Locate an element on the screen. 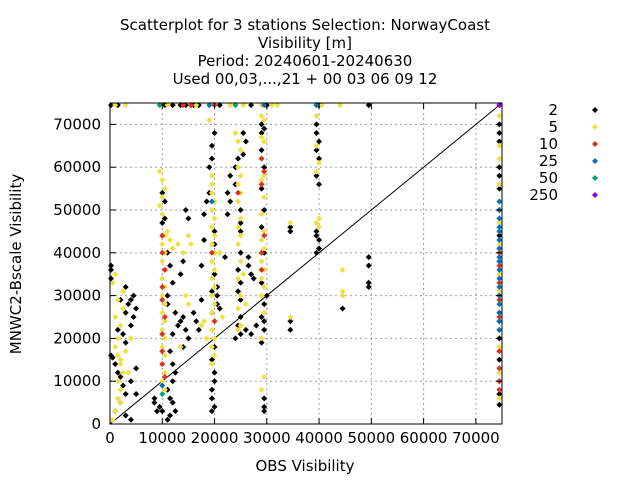 The height and width of the screenshot is (480, 640). legend-label: 50 is located at coordinates (548, 178).